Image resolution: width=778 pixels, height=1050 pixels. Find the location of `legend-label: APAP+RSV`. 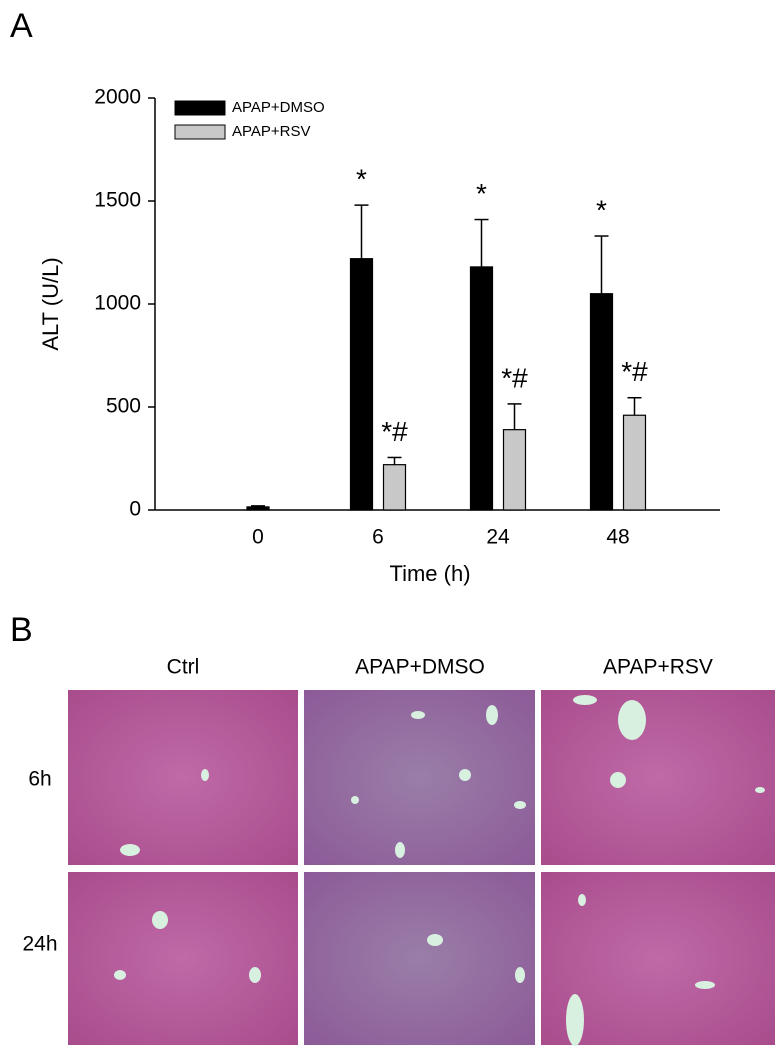

legend-label: APAP+RSV is located at coordinates (271, 131).